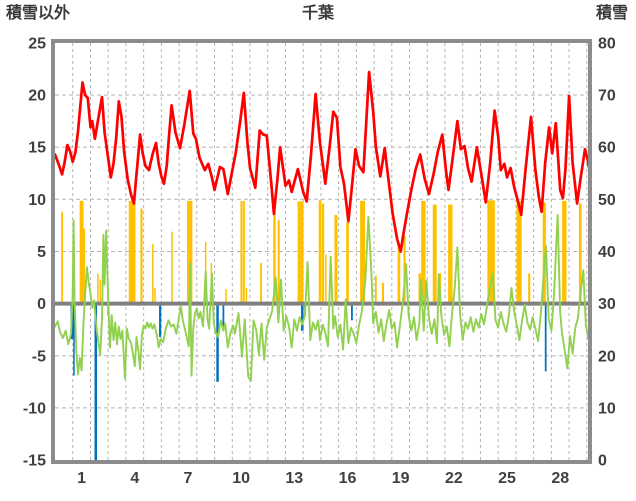 This screenshot has width=636, height=501. What do you see at coordinates (454, 478) in the screenshot?
I see `svg-text: 22` at bounding box center [454, 478].